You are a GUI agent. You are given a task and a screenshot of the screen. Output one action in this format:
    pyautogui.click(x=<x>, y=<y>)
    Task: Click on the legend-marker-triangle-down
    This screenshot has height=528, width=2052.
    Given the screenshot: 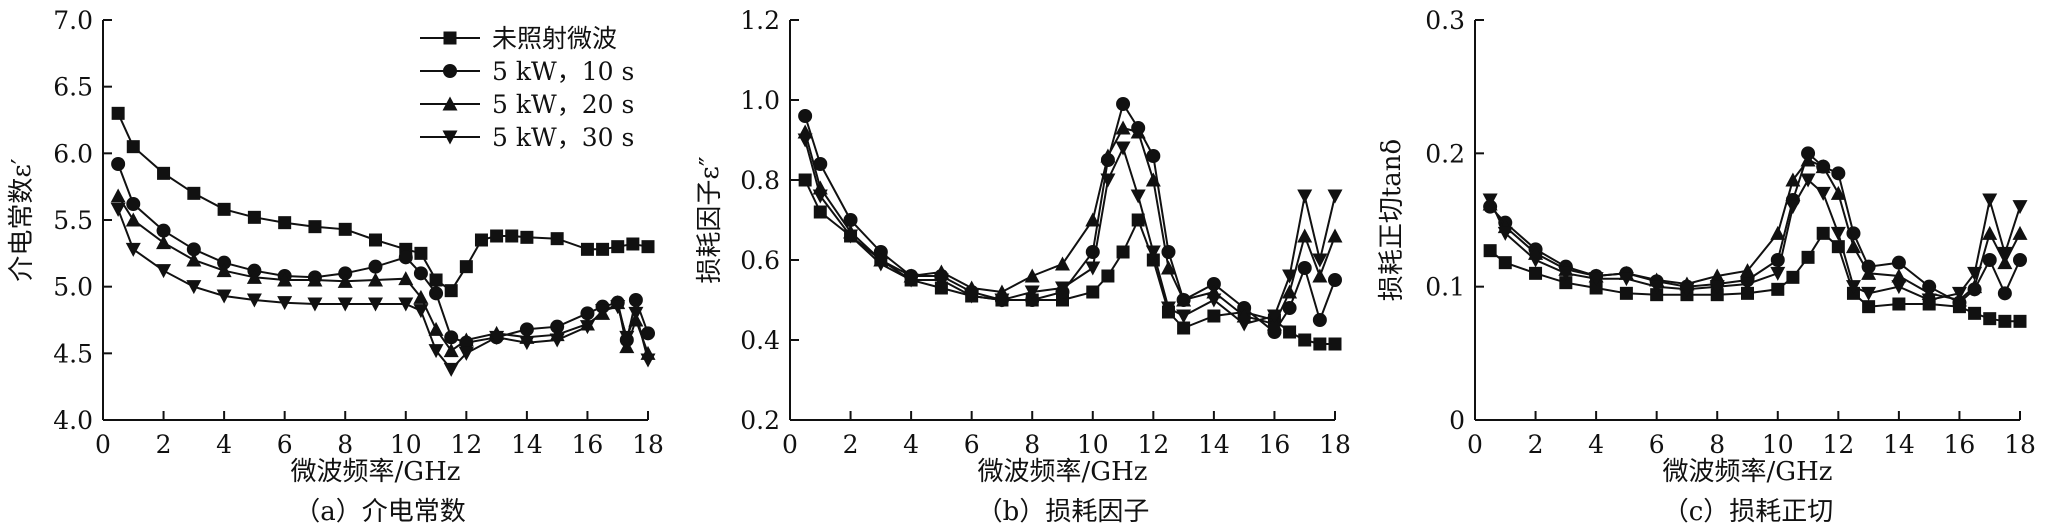 What is the action you would take?
    pyautogui.click(x=450, y=137)
    